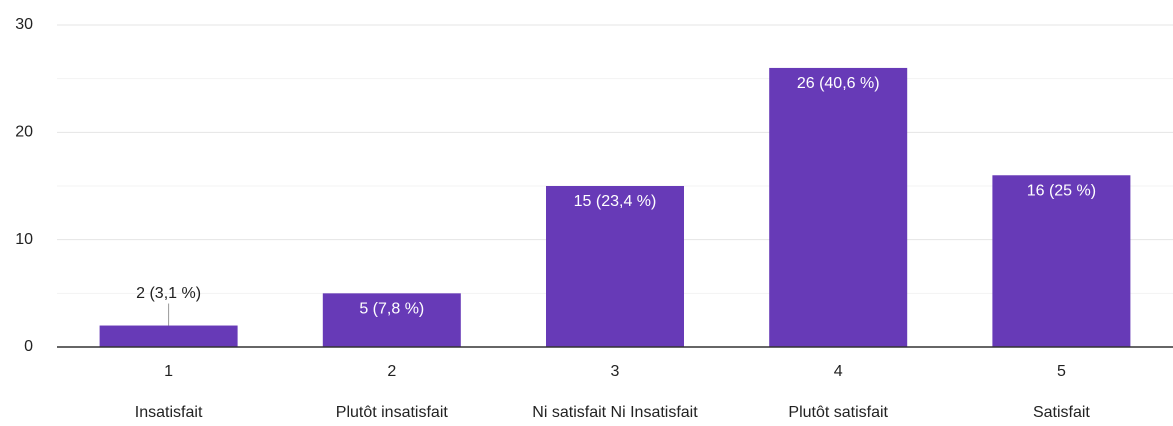 The image size is (1173, 426). I want to click on x-category-label: Ni satisfait Ni Insatisfait, so click(615, 412).